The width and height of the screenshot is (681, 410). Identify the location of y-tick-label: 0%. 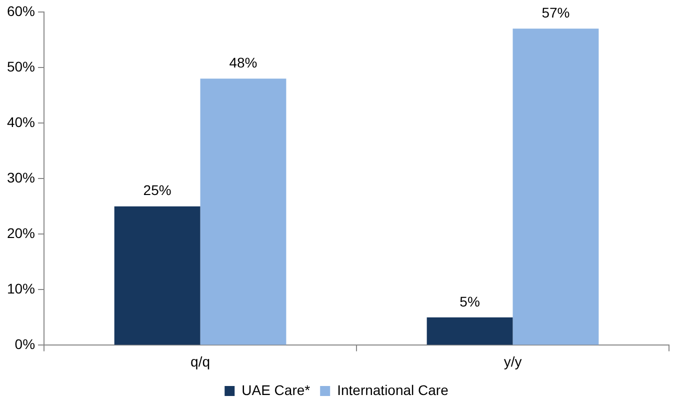
(25, 344).